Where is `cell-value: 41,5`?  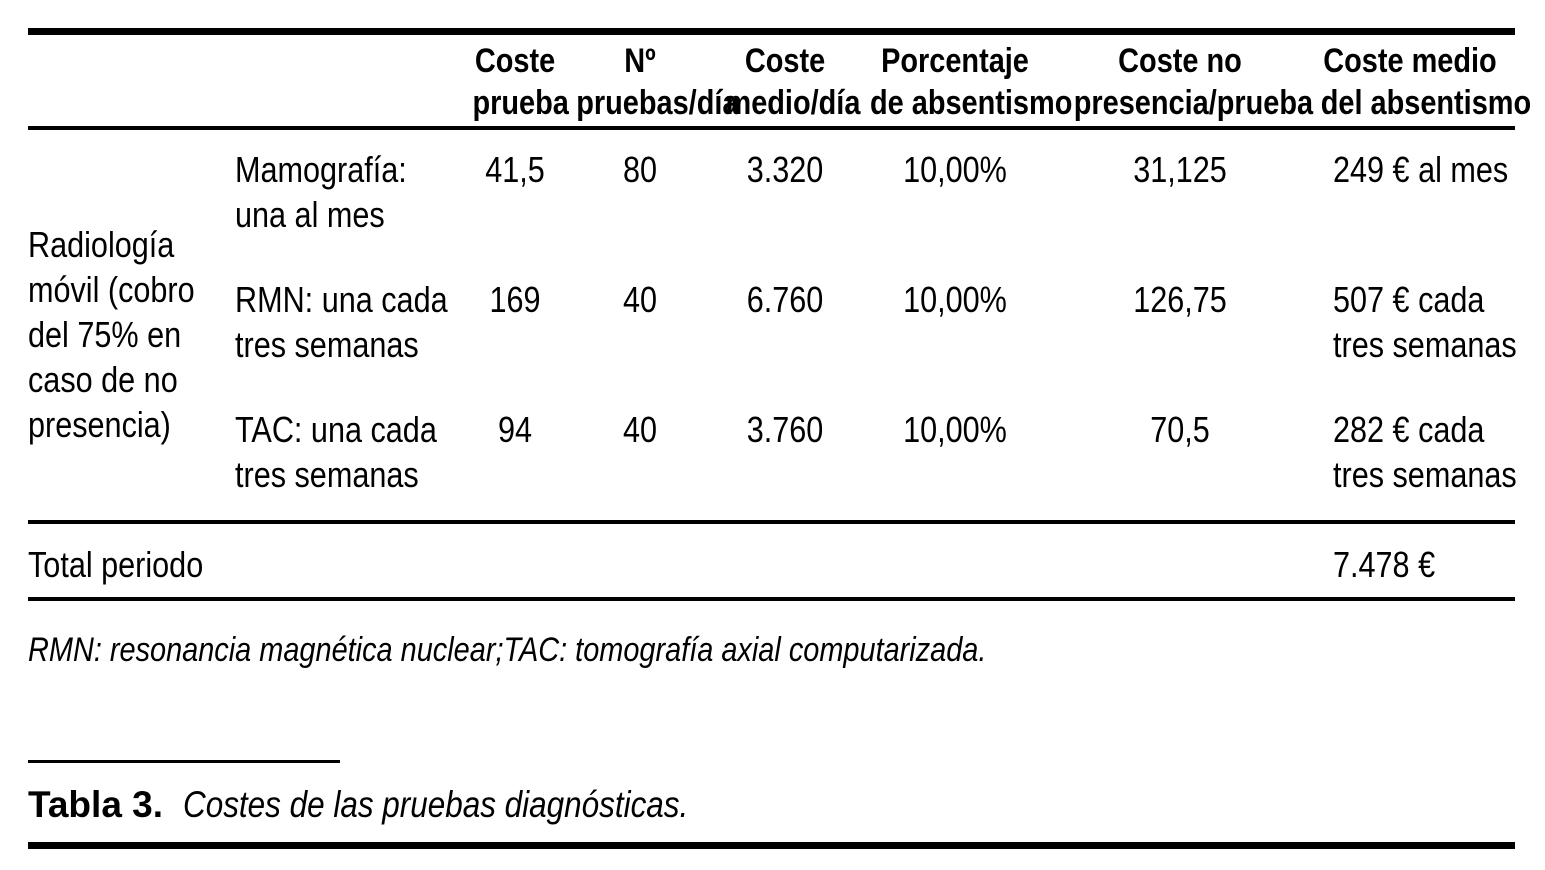
cell-value: 41,5 is located at coordinates (515, 169).